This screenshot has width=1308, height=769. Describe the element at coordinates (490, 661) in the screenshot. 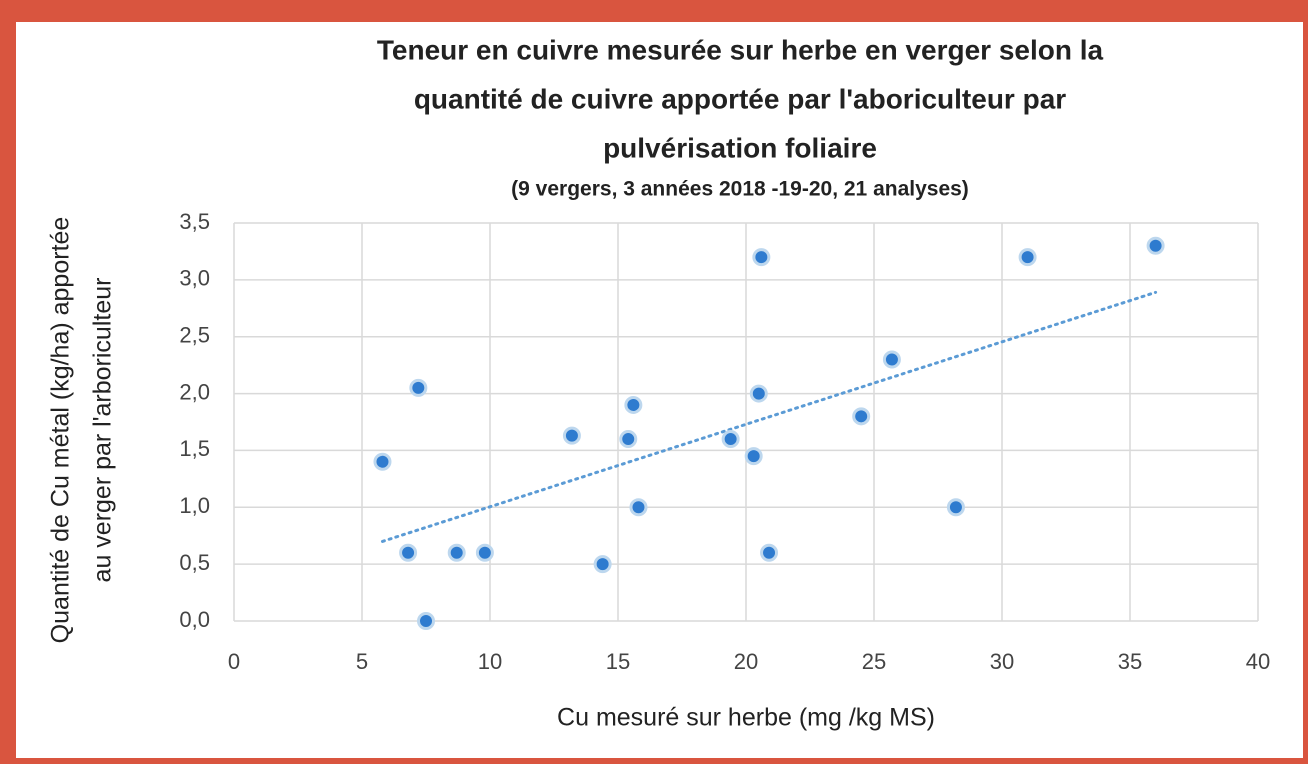

I see `x-tick-label: 10` at that location.